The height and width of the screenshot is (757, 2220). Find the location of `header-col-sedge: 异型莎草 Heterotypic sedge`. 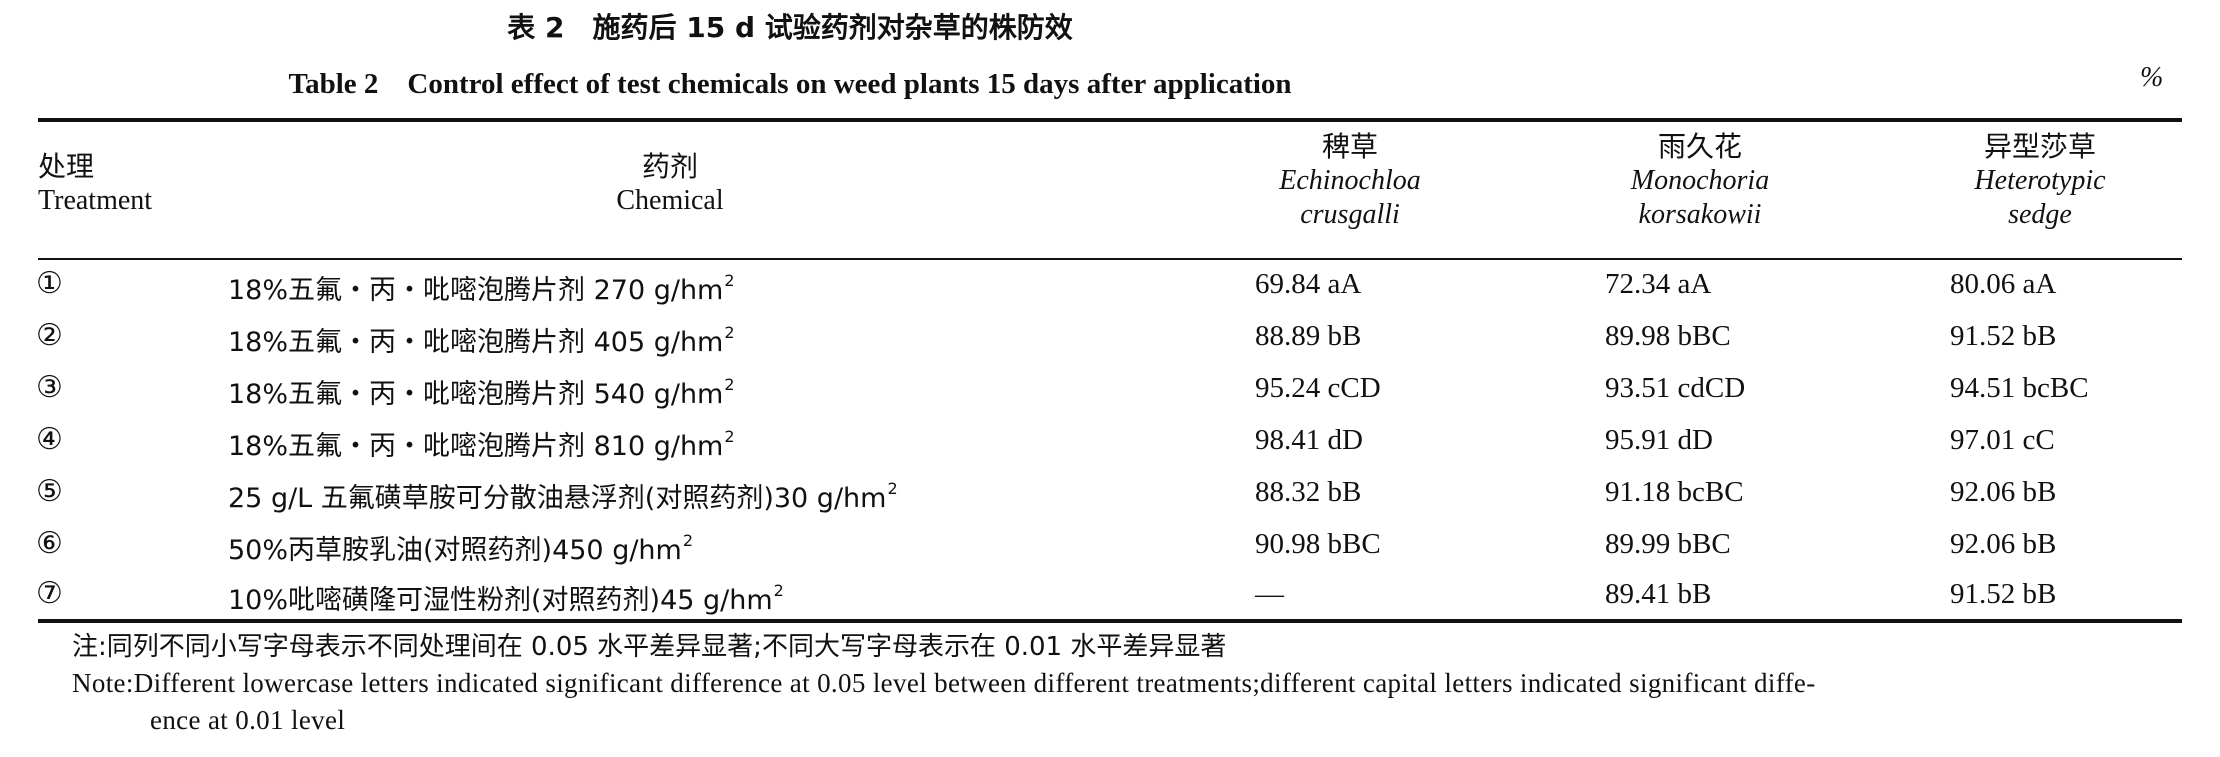

header-col-sedge: 异型莎草 Heterotypic sedge is located at coordinates (2040, 181).